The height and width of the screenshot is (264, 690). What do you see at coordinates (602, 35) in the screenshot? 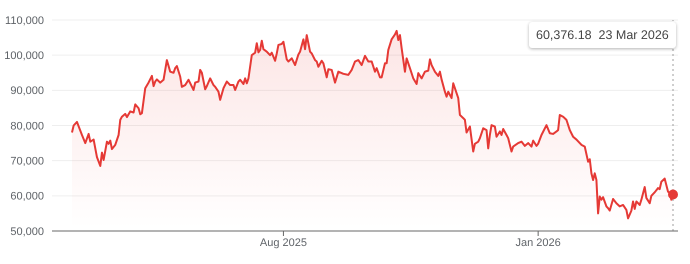
I see `annotation: 60,376.18 23 Mar 2026` at bounding box center [602, 35].